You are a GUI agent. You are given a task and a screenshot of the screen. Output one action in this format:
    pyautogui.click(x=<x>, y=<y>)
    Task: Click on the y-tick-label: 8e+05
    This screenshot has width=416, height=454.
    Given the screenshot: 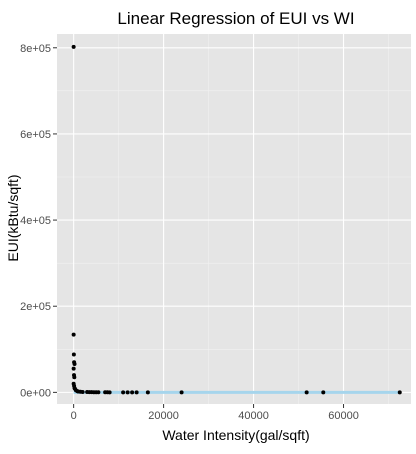 What is the action you would take?
    pyautogui.click(x=35, y=49)
    